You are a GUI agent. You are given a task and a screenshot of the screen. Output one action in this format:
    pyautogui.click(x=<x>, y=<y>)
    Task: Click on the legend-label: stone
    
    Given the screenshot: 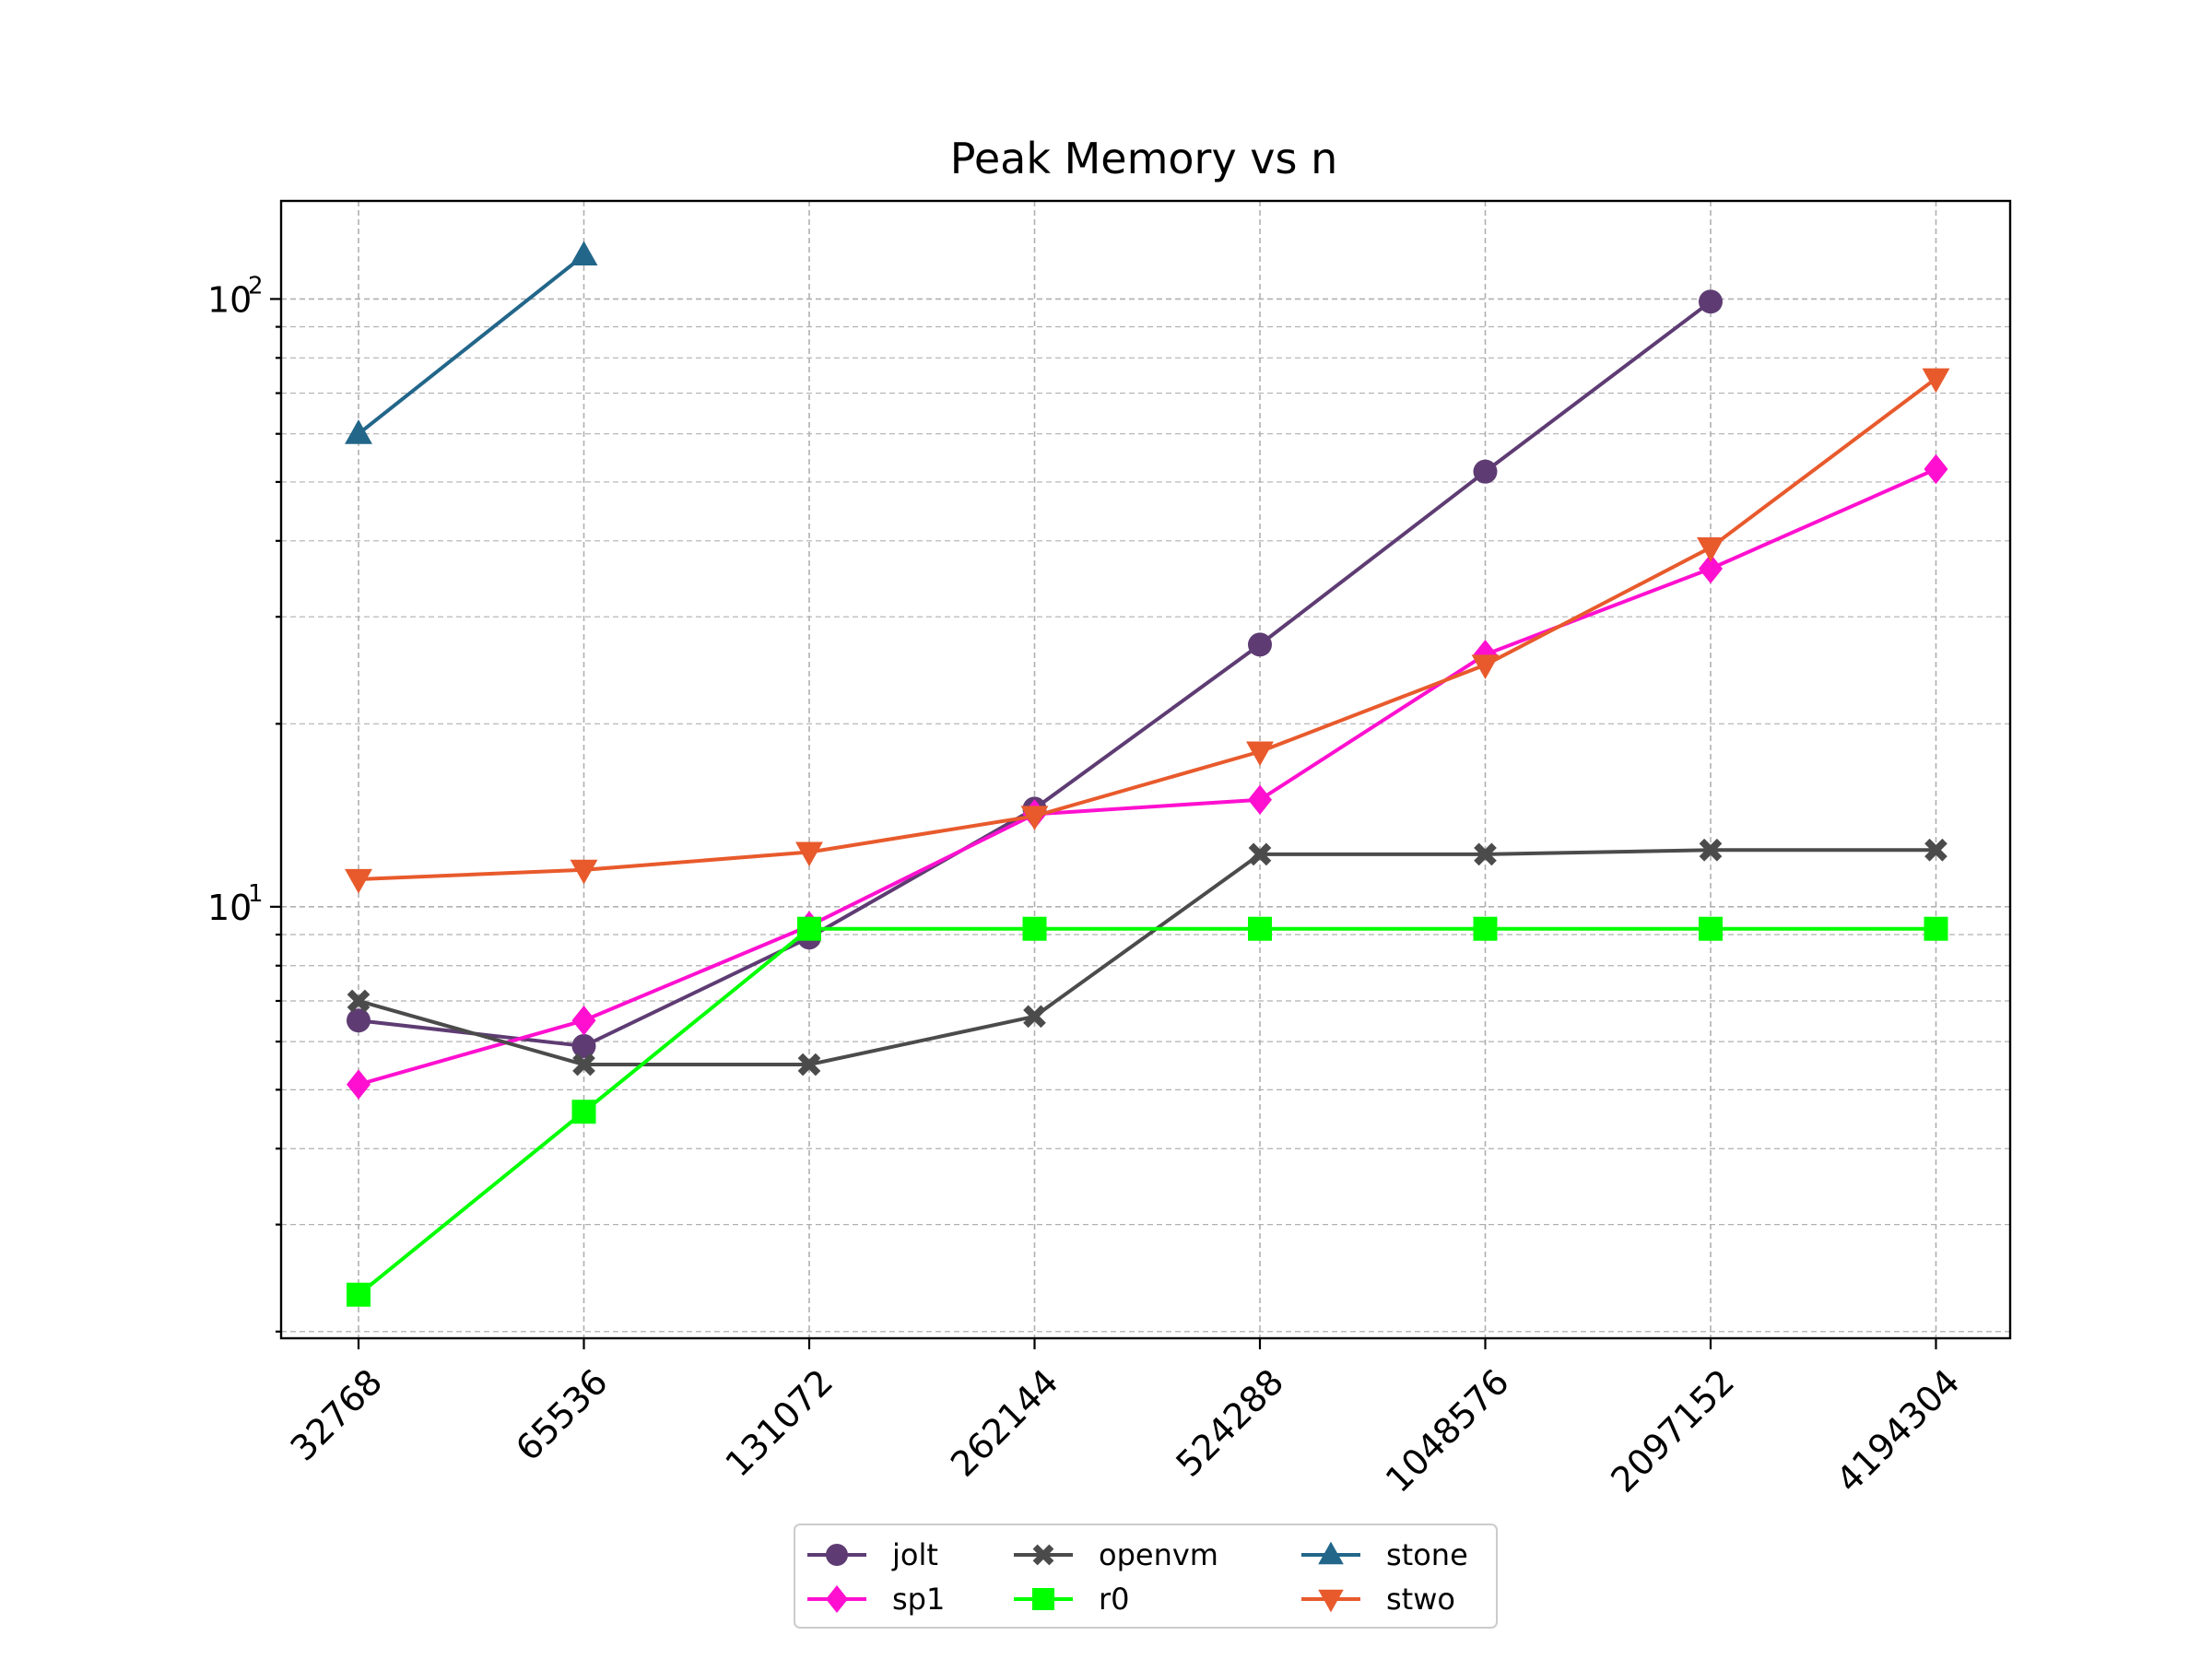 What is the action you would take?
    pyautogui.click(x=1427, y=1554)
    